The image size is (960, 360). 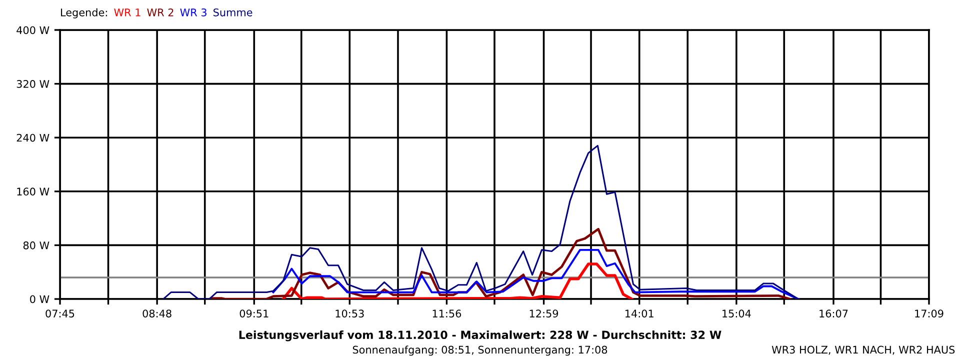 I want to click on y-tick-label: 80 W, so click(x=36, y=245).